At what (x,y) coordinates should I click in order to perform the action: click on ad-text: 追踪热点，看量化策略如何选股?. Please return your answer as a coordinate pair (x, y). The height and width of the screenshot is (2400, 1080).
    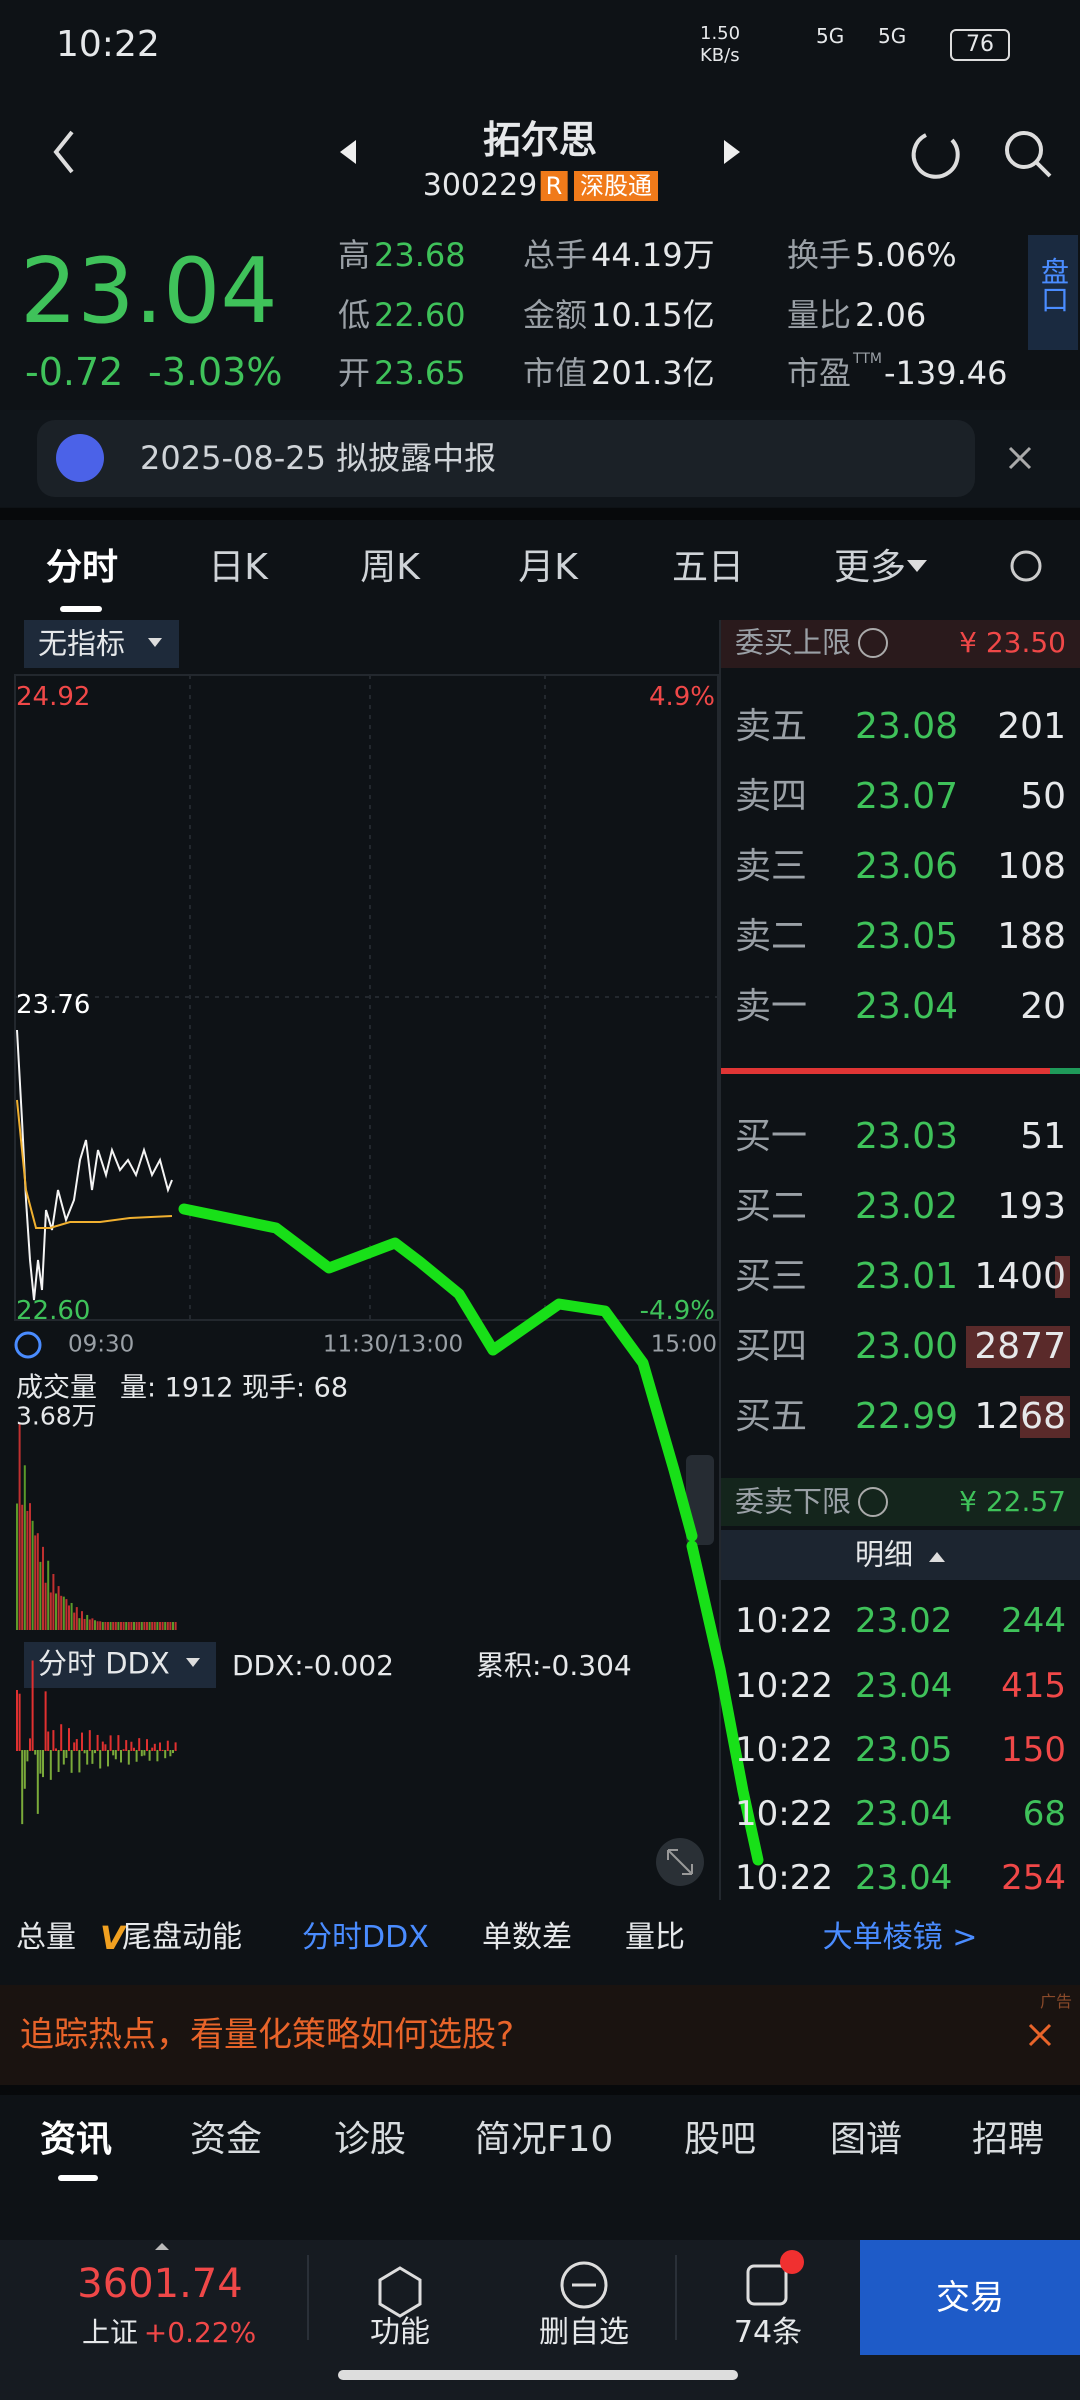
    Looking at the image, I should click on (267, 2035).